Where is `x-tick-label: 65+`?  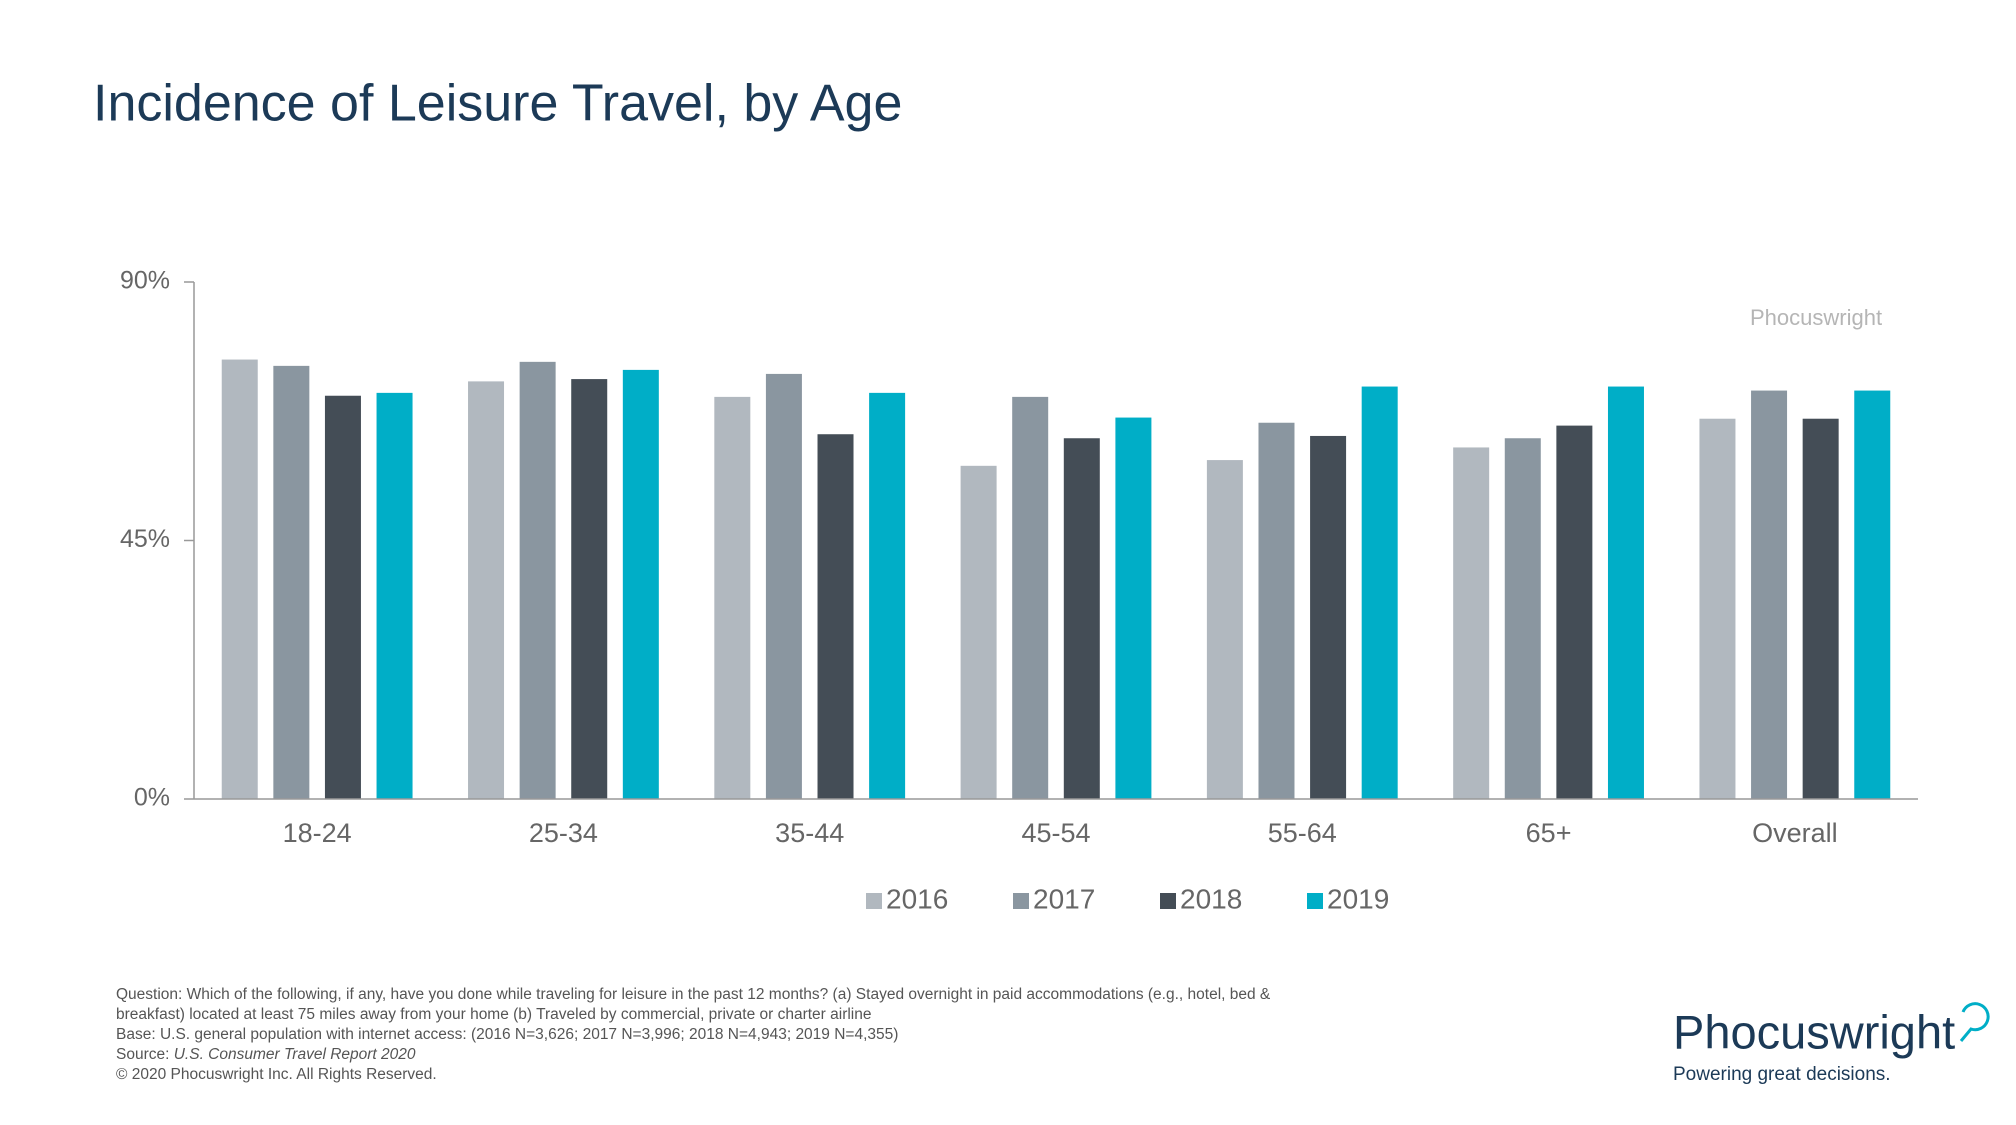 x-tick-label: 65+ is located at coordinates (1549, 833).